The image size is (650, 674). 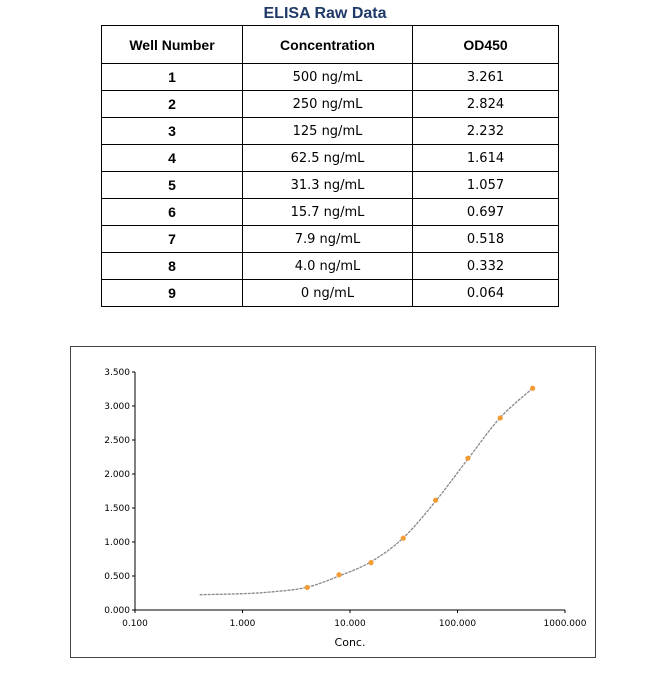 I want to click on well-number-cell: 7, so click(x=172, y=239).